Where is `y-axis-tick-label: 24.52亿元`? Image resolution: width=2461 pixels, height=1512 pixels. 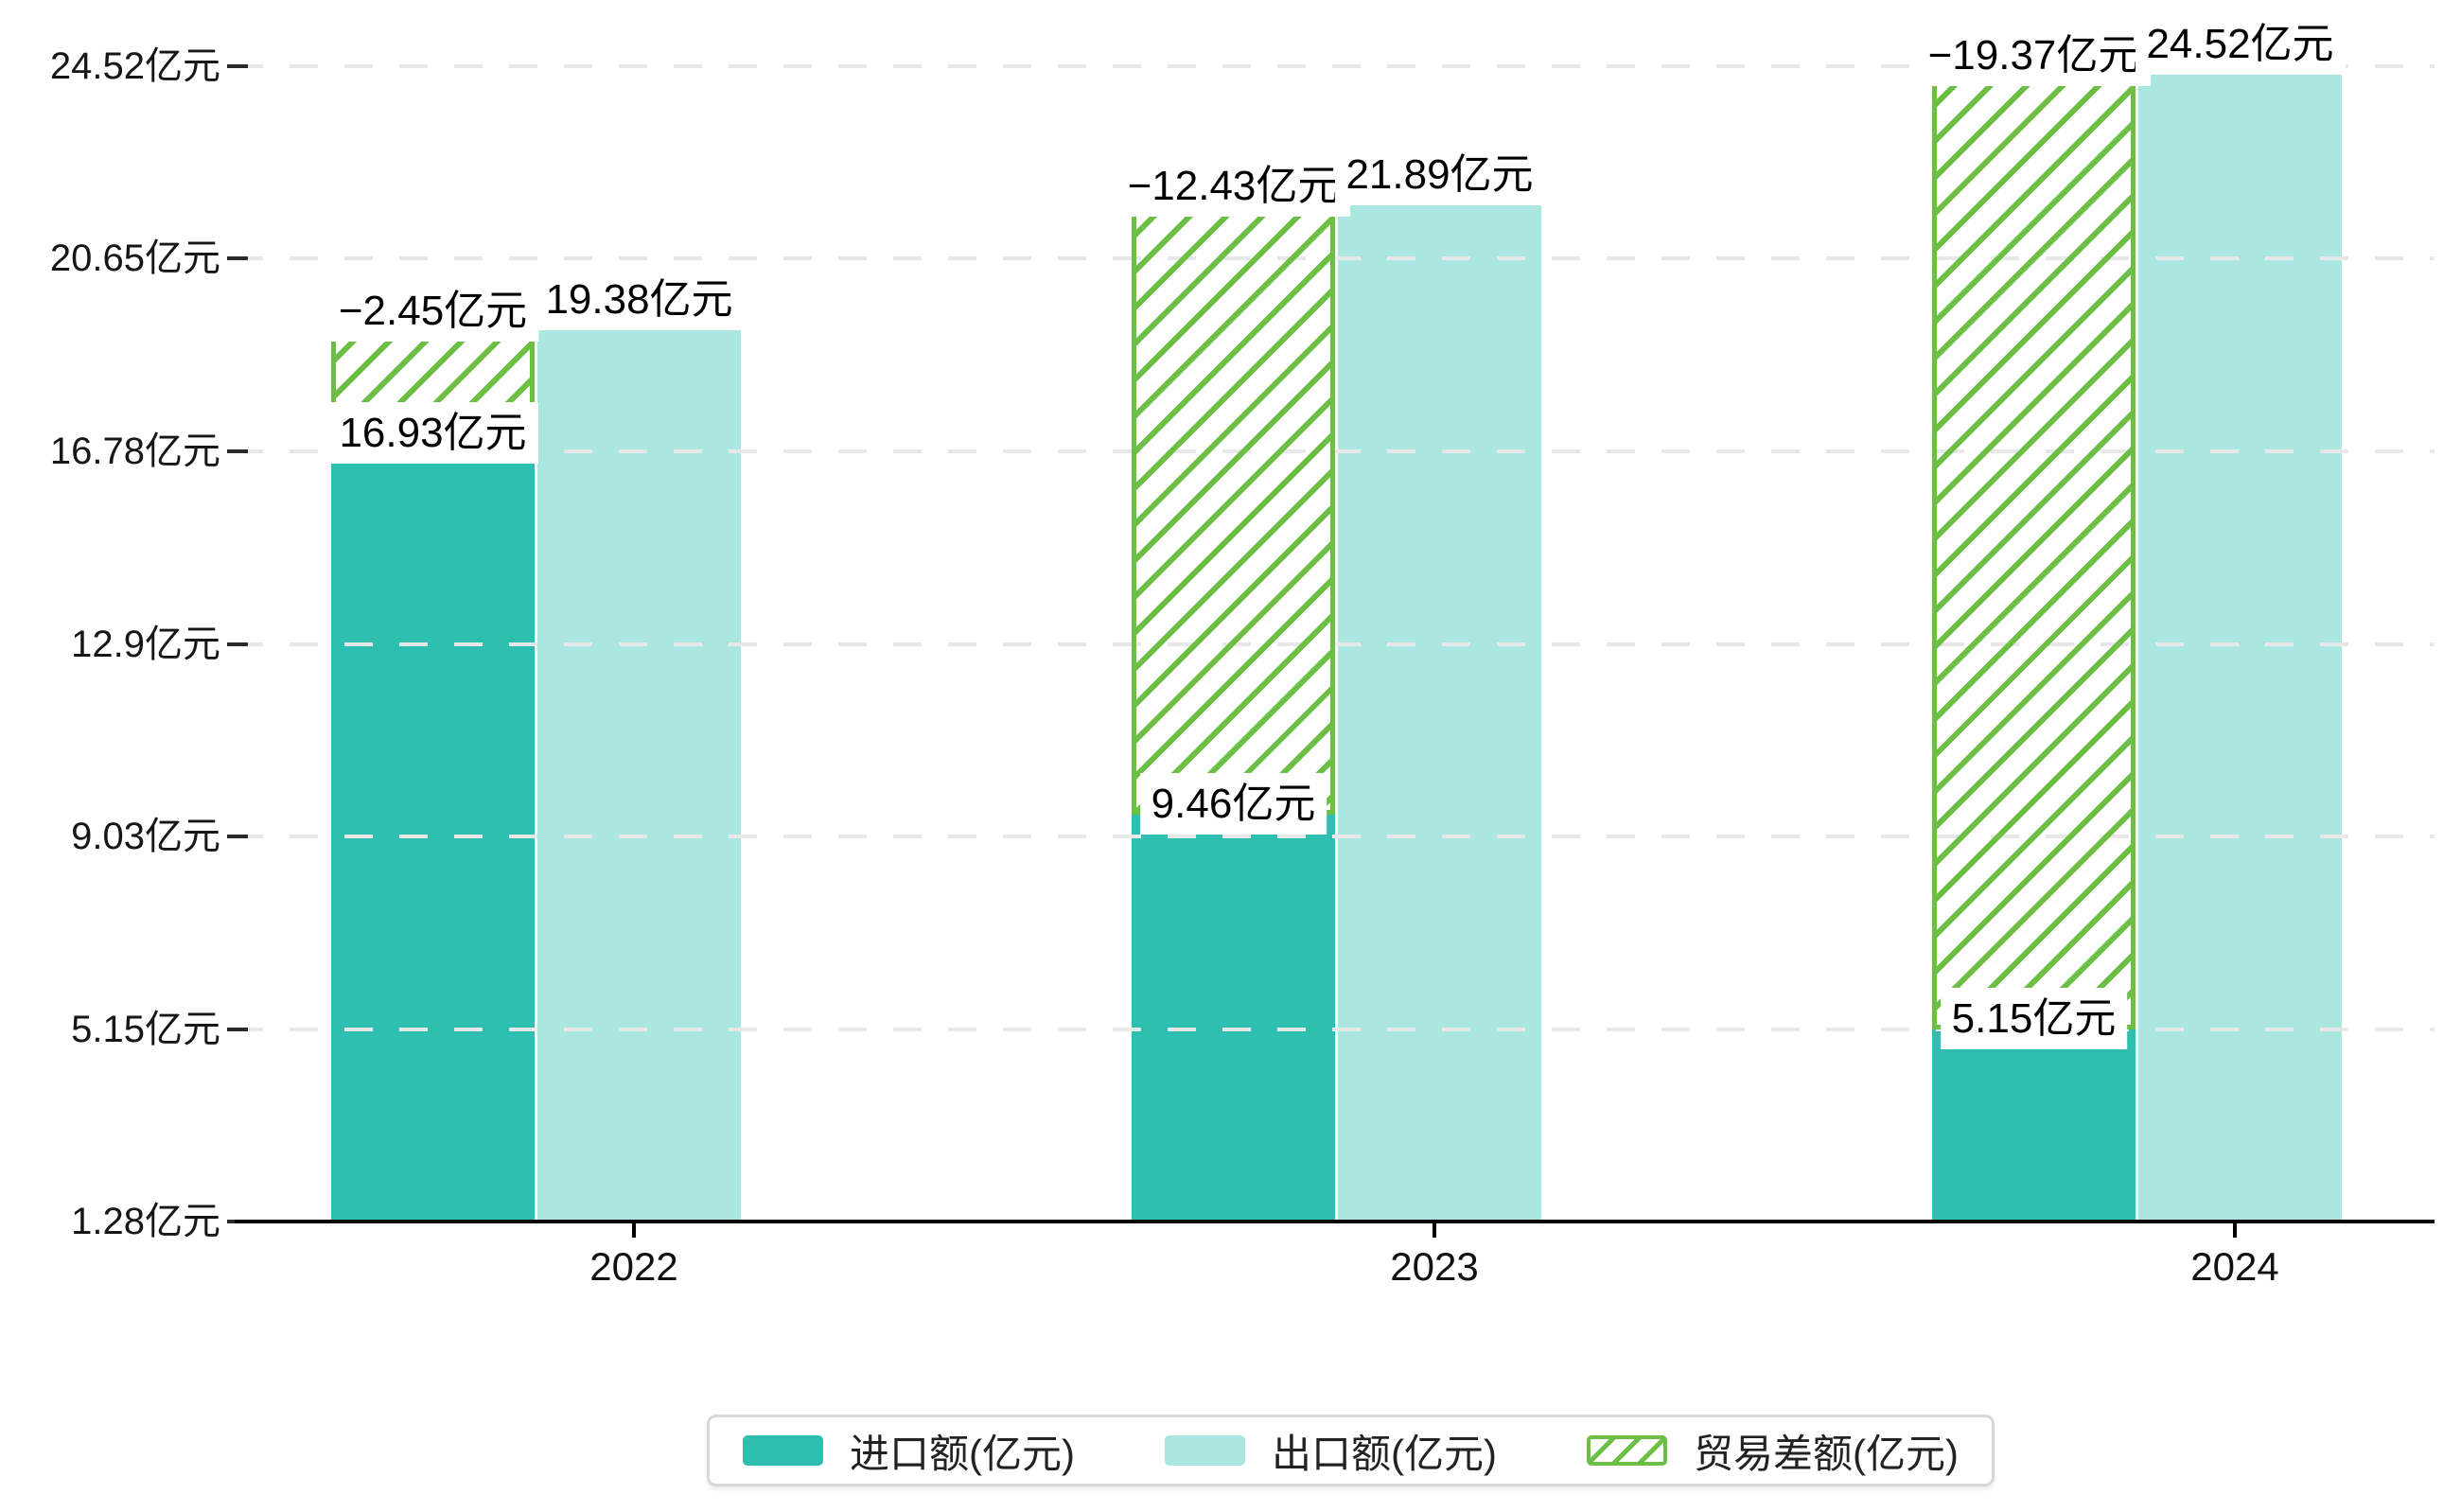 y-axis-tick-label: 24.52亿元 is located at coordinates (134, 66).